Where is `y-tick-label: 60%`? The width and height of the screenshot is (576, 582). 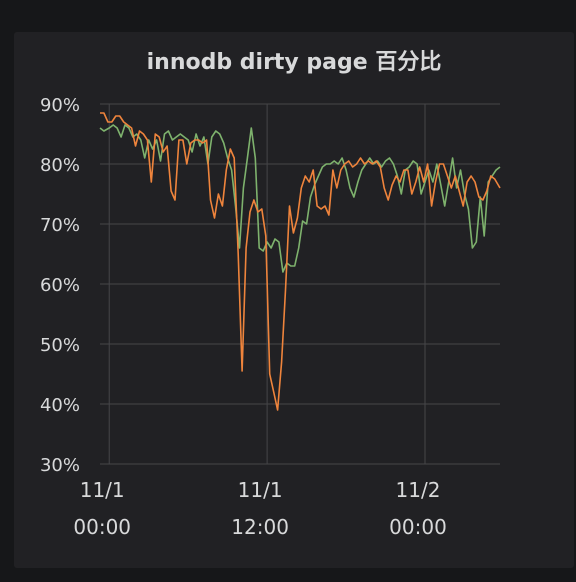 y-tick-label: 60% is located at coordinates (60, 285).